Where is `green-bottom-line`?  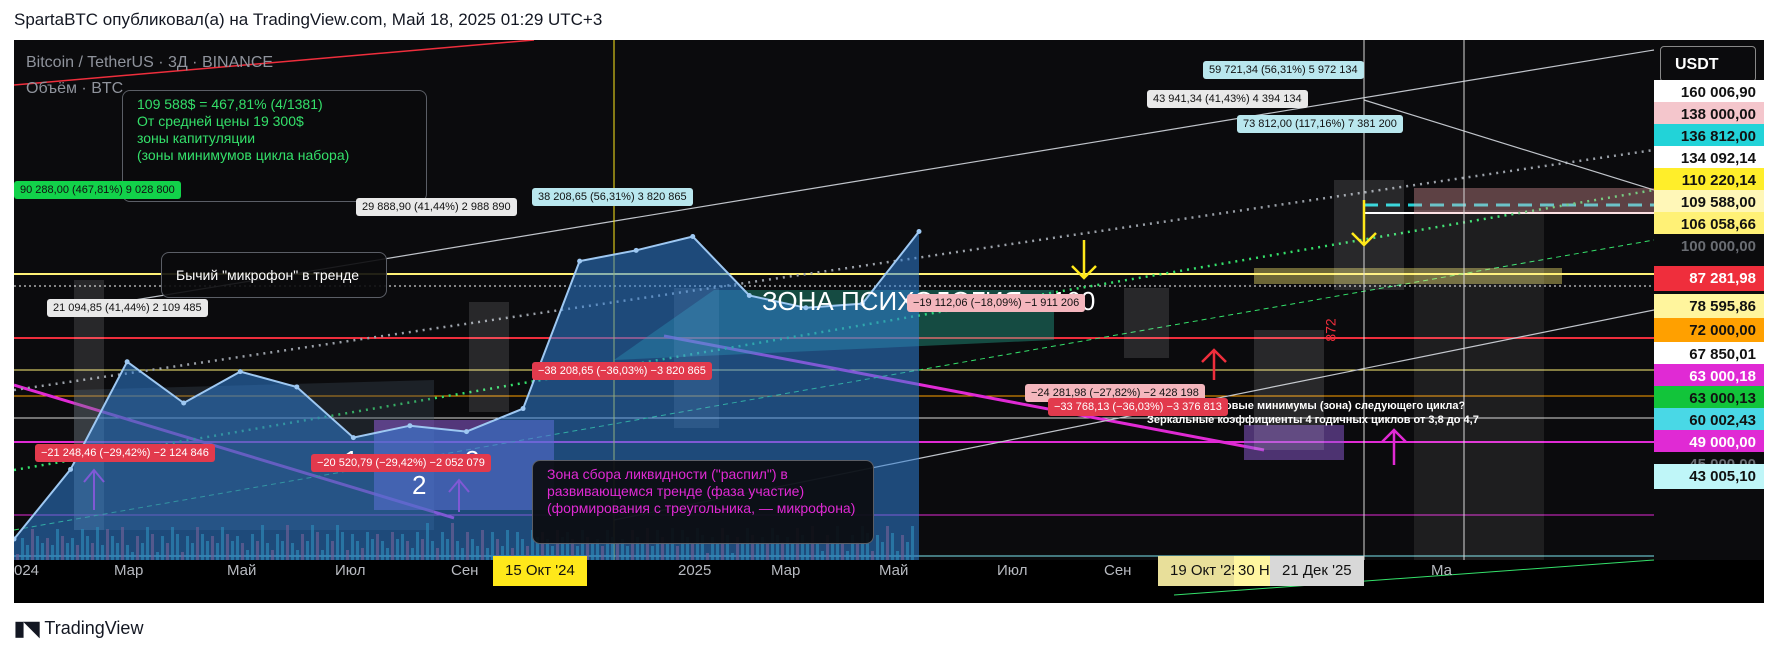
green-bottom-line is located at coordinates (1414, 577).